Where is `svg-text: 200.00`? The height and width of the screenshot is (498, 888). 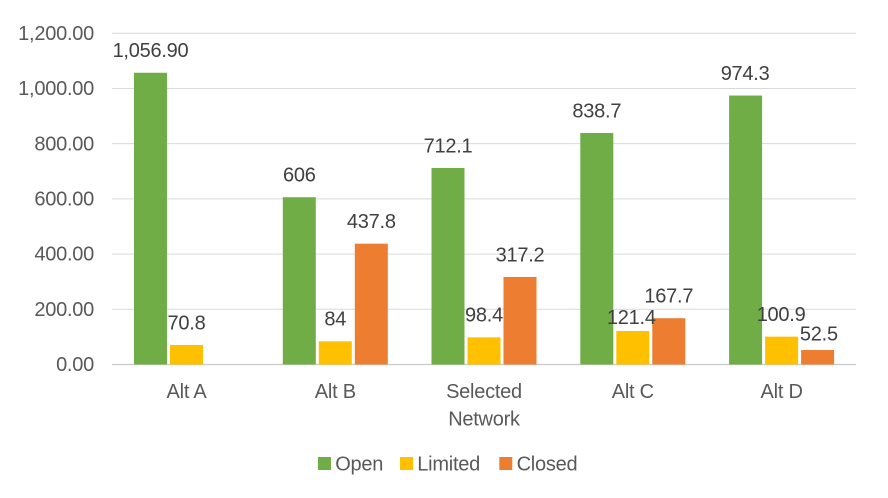
svg-text: 200.00 is located at coordinates (64, 310).